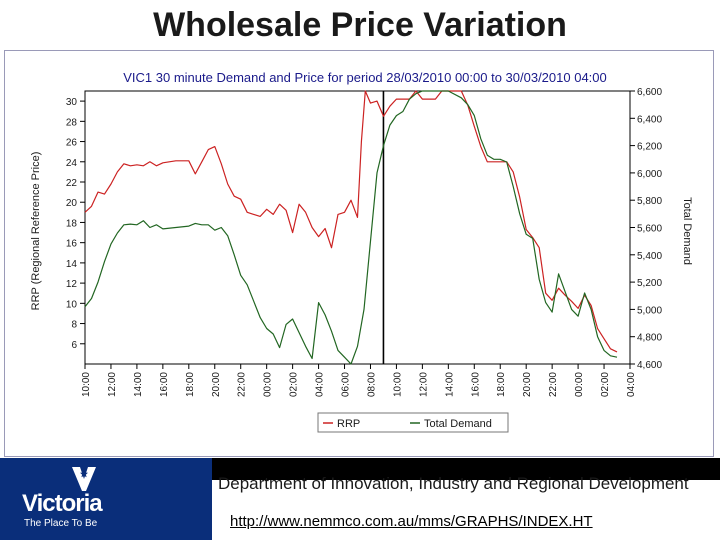  Describe the element at coordinates (72, 183) in the screenshot. I see `y-tick-label: 22` at that location.